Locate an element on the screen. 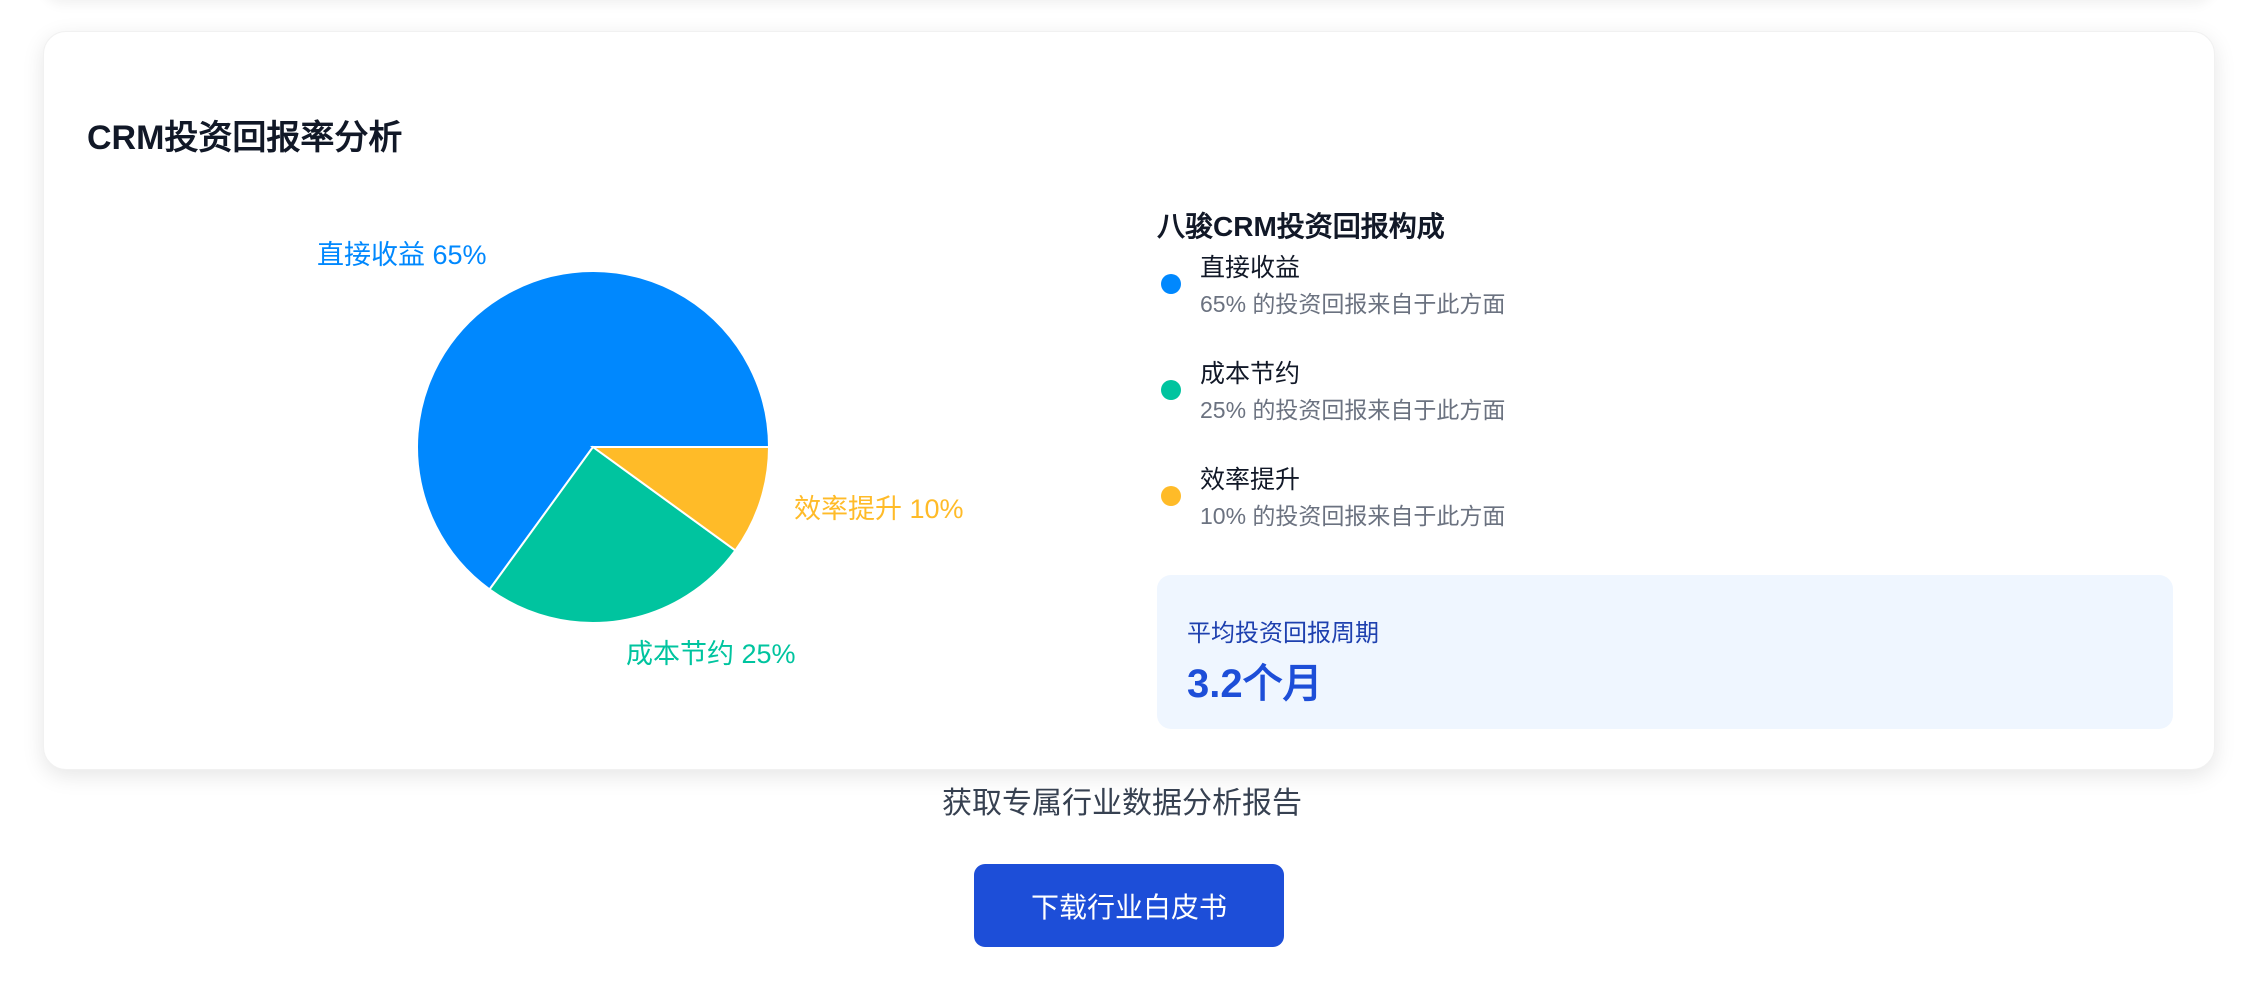  payback-label: 平均投资回报周期 is located at coordinates (1283, 633).